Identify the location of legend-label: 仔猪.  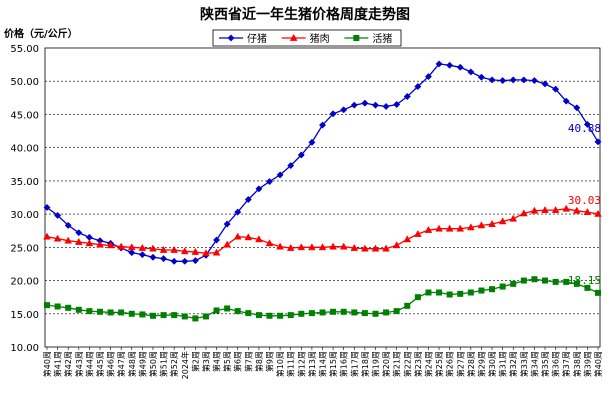
(257, 39).